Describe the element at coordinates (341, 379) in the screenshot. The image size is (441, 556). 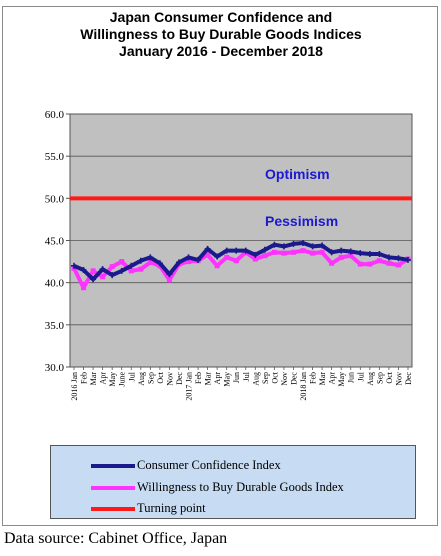
I see `x-tick-label: May` at that location.